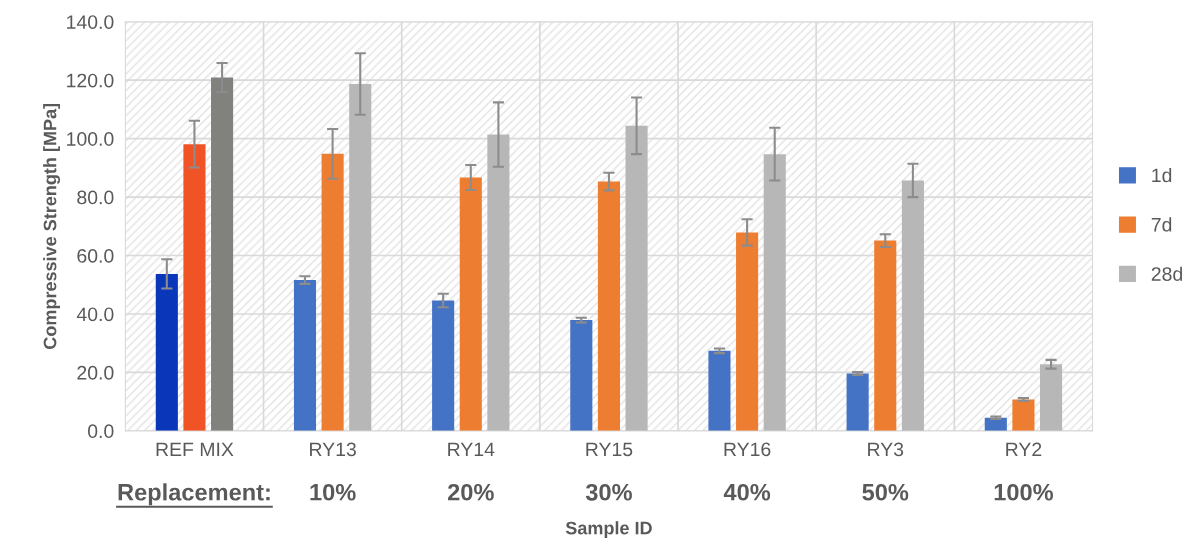  Describe the element at coordinates (747, 492) in the screenshot. I see `text: 40%` at that location.